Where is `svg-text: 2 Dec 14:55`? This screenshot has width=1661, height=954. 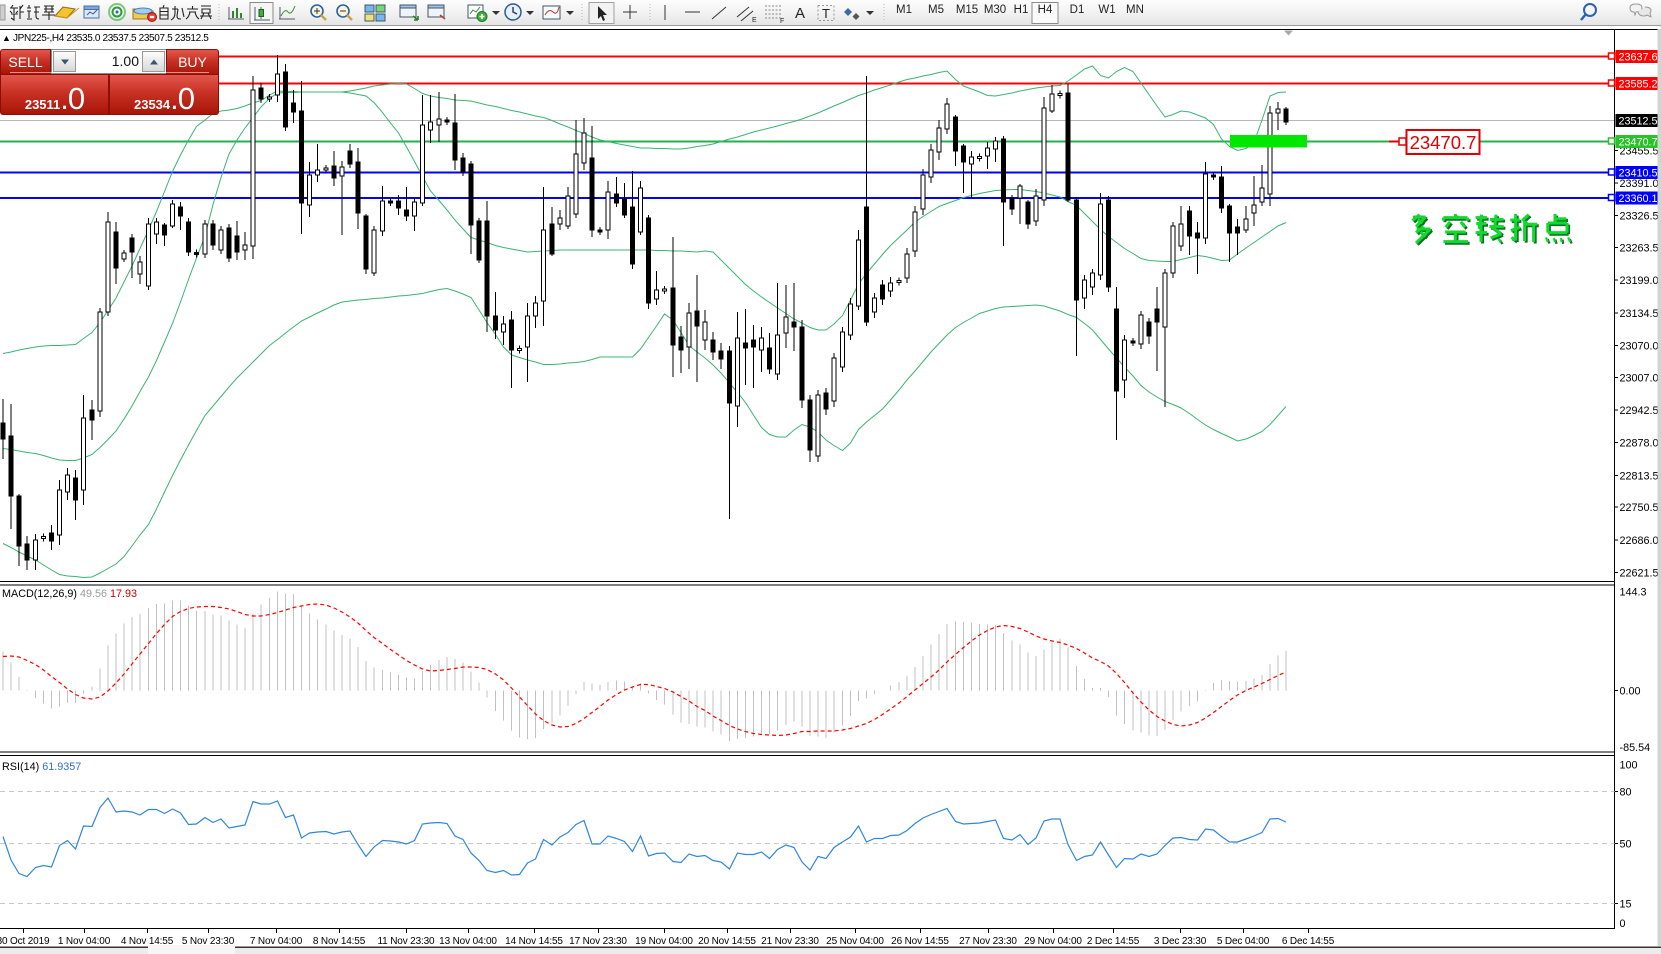
svg-text: 2 Dec 14:55 is located at coordinates (1113, 941).